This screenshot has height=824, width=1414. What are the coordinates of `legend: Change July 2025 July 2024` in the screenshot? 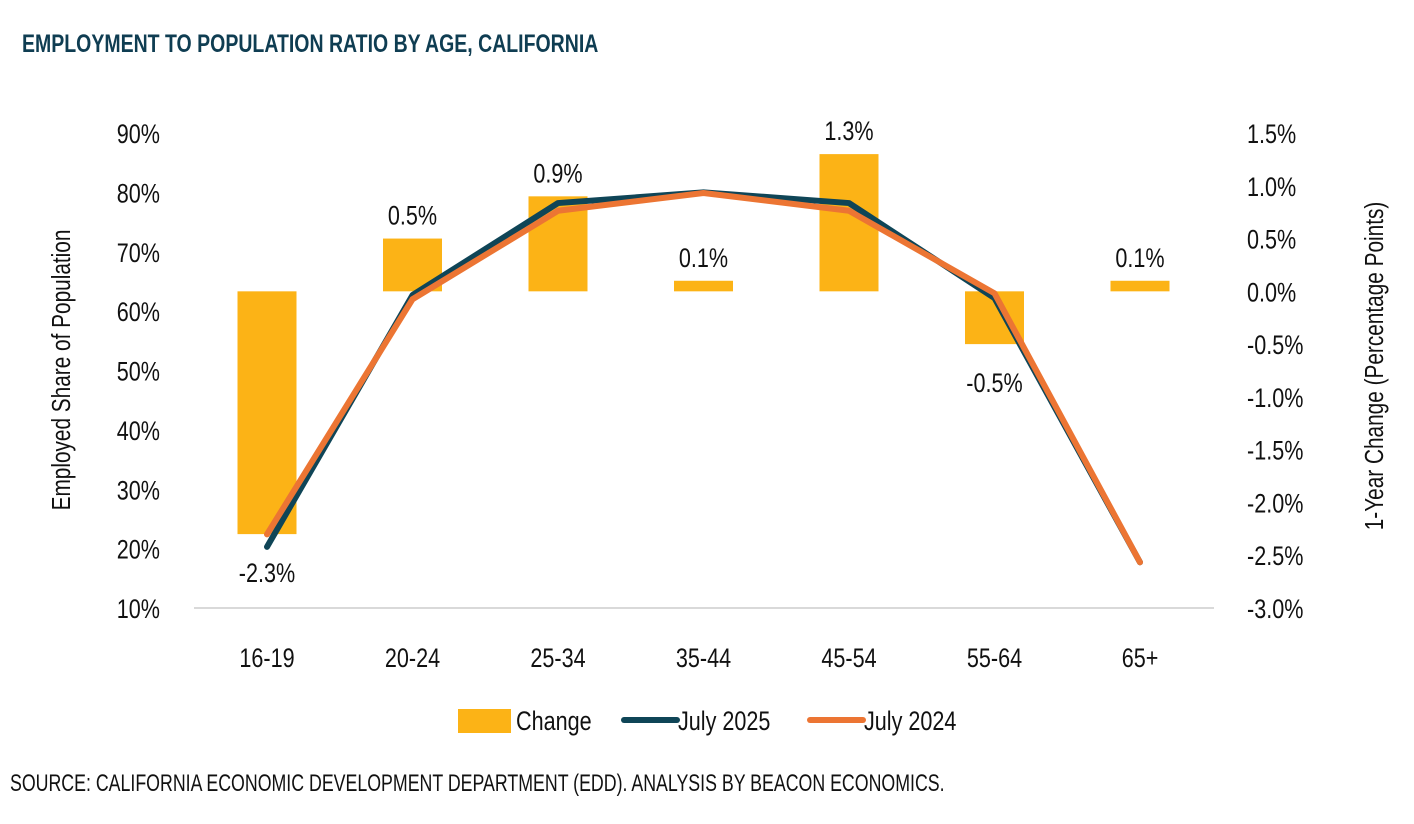 It's located at (707, 722).